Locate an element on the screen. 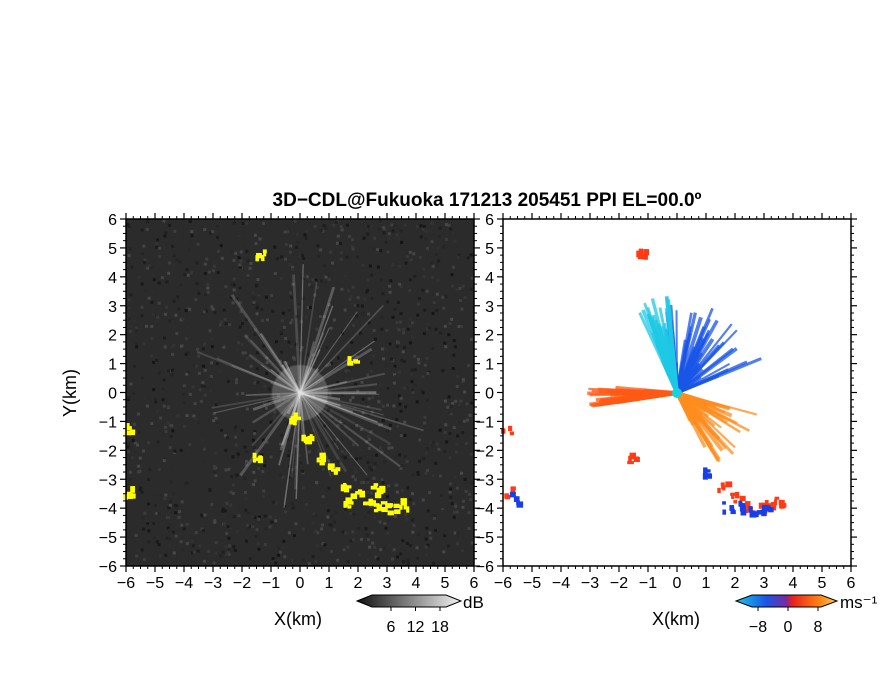  x-tick-label: 3 is located at coordinates (764, 583).